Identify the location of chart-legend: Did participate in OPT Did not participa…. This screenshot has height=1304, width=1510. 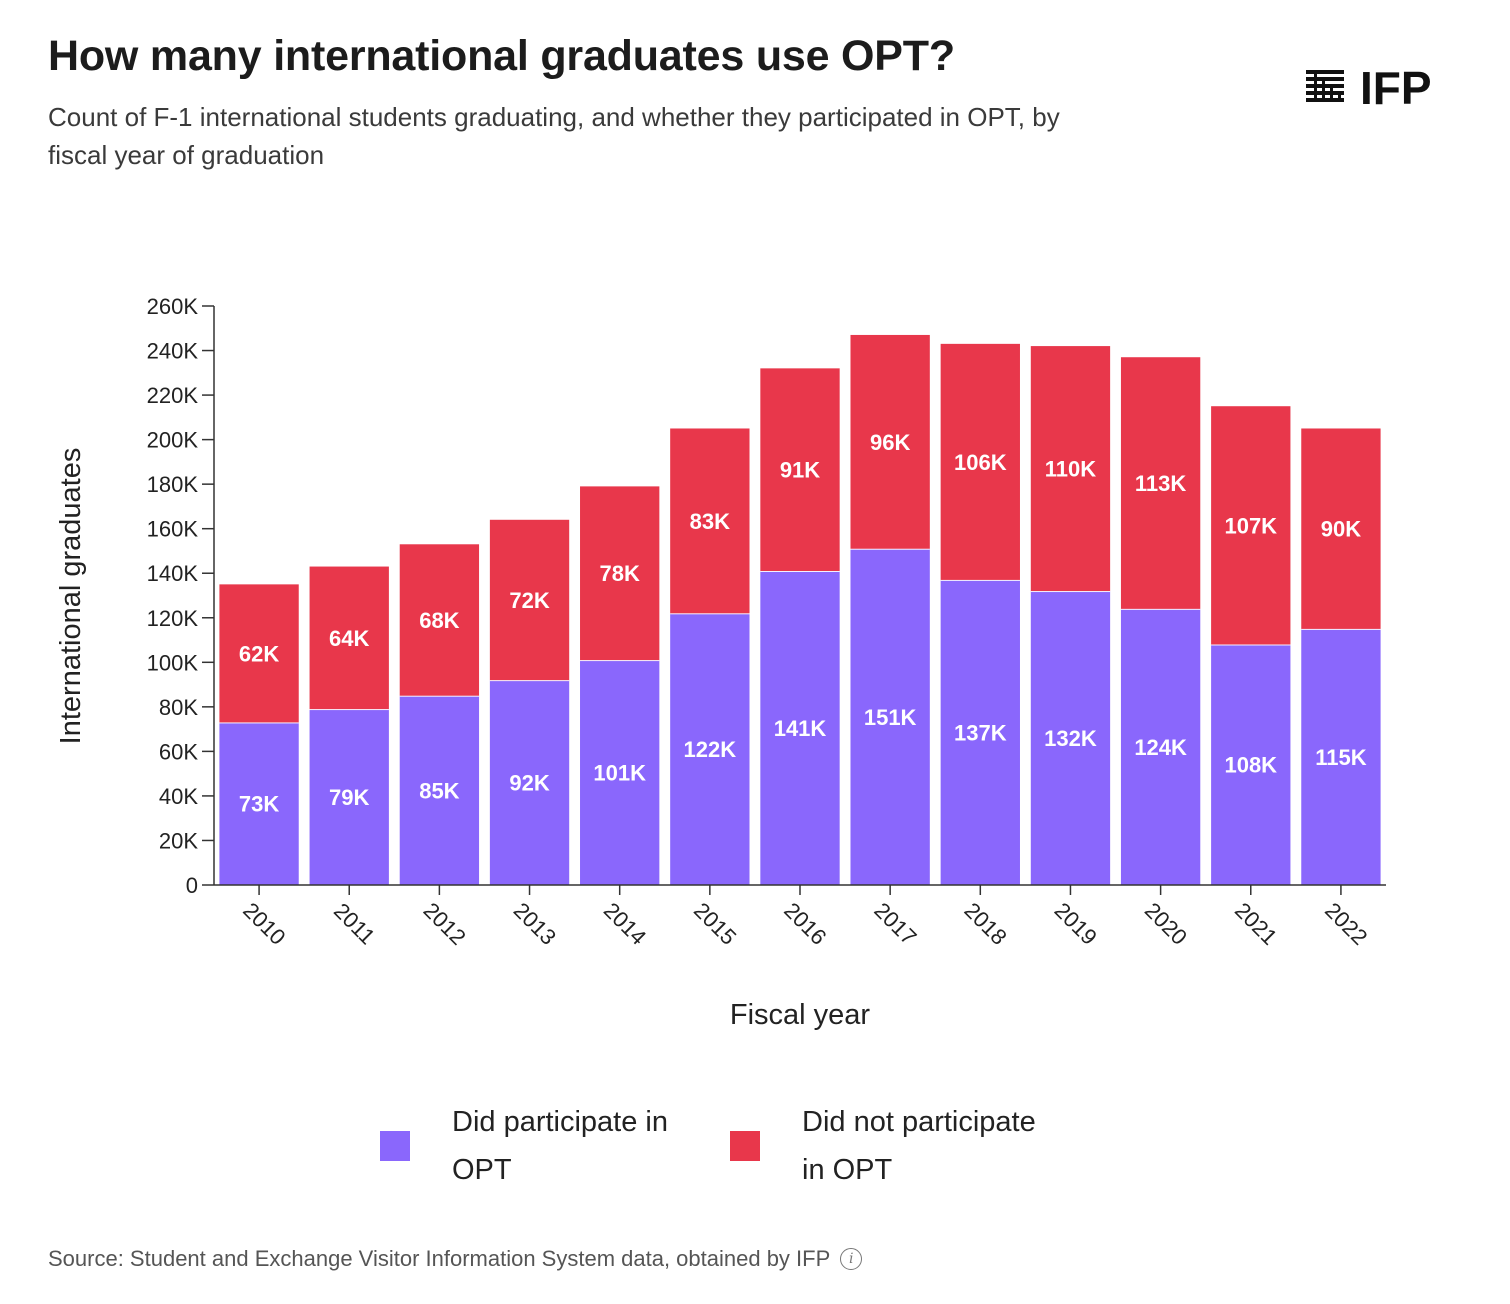
(715, 1146).